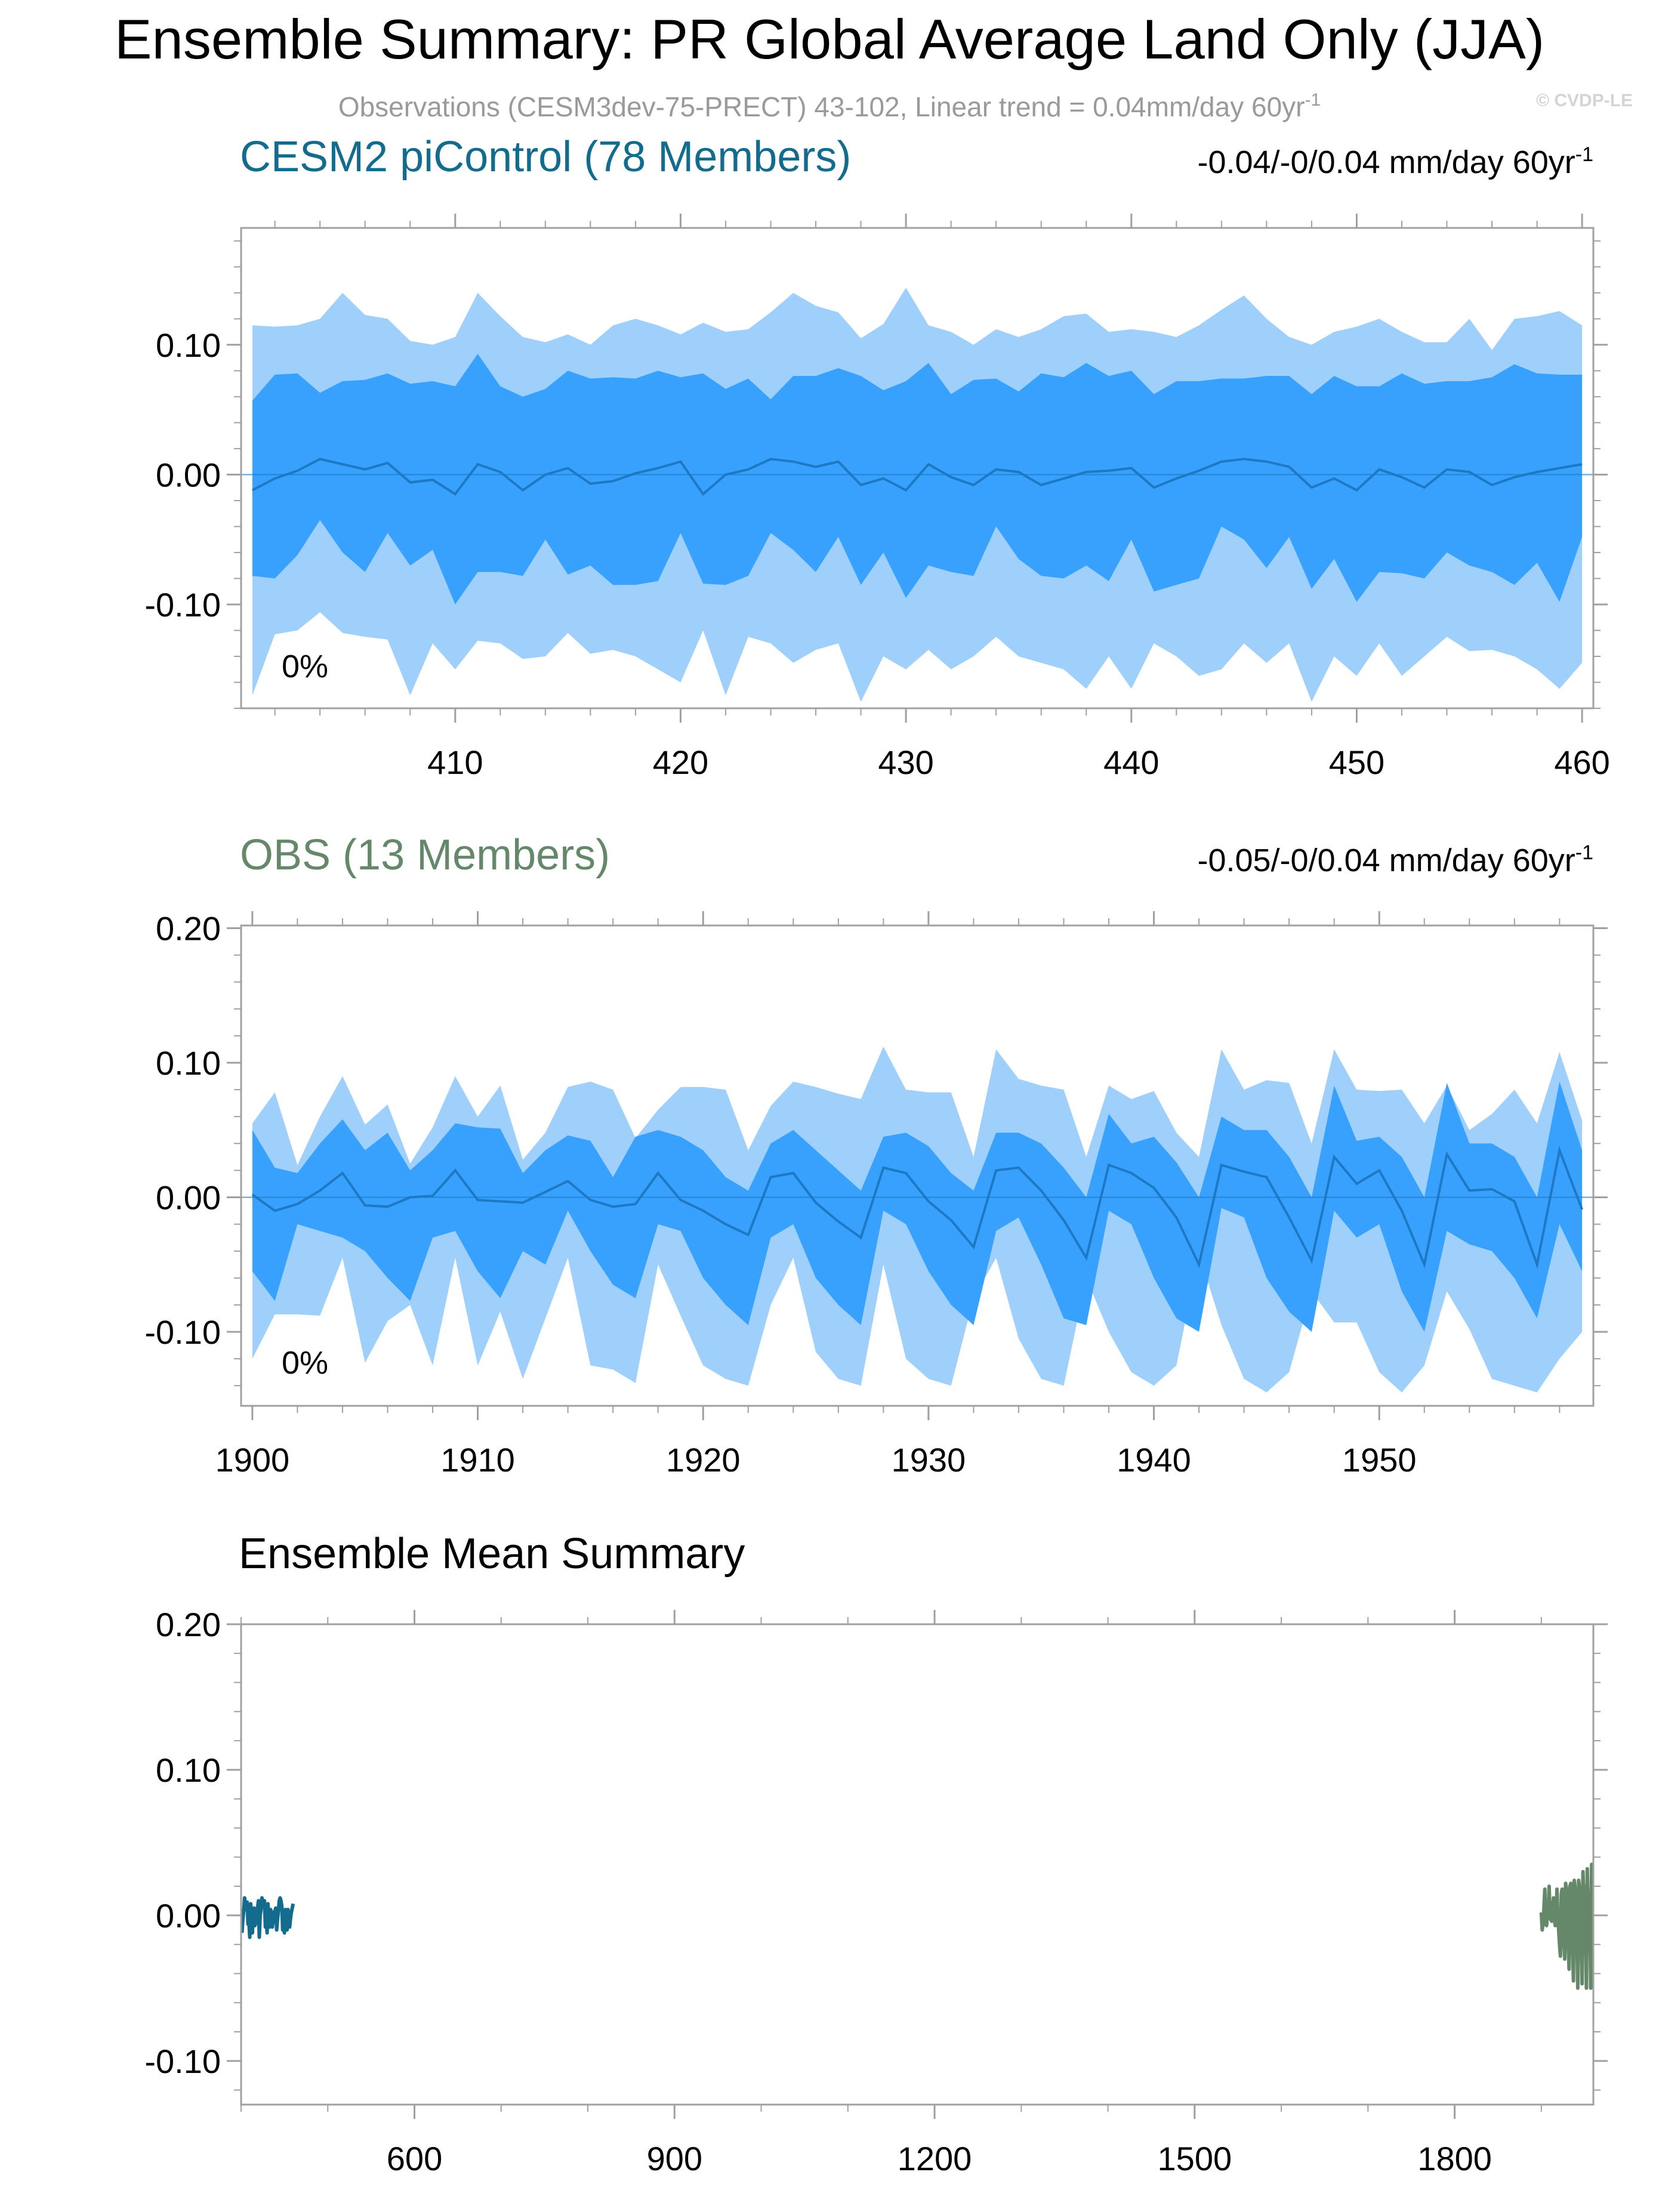  I want to click on cesm2-xtick-label: 420, so click(680, 762).